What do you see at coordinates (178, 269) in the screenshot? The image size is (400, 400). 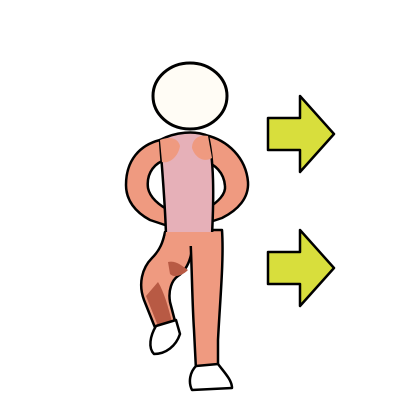 I see `knee-shadow` at bounding box center [178, 269].